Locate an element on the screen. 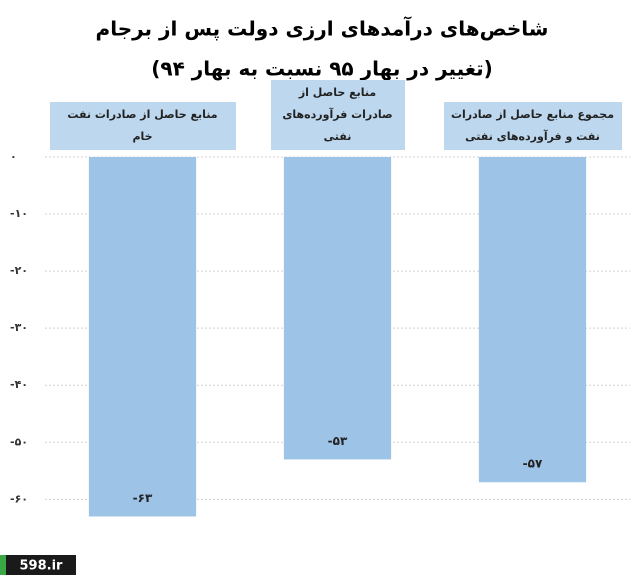 The image size is (634, 575). category-label: منابع حاصل از صادرات نفت خام is located at coordinates (142, 126).